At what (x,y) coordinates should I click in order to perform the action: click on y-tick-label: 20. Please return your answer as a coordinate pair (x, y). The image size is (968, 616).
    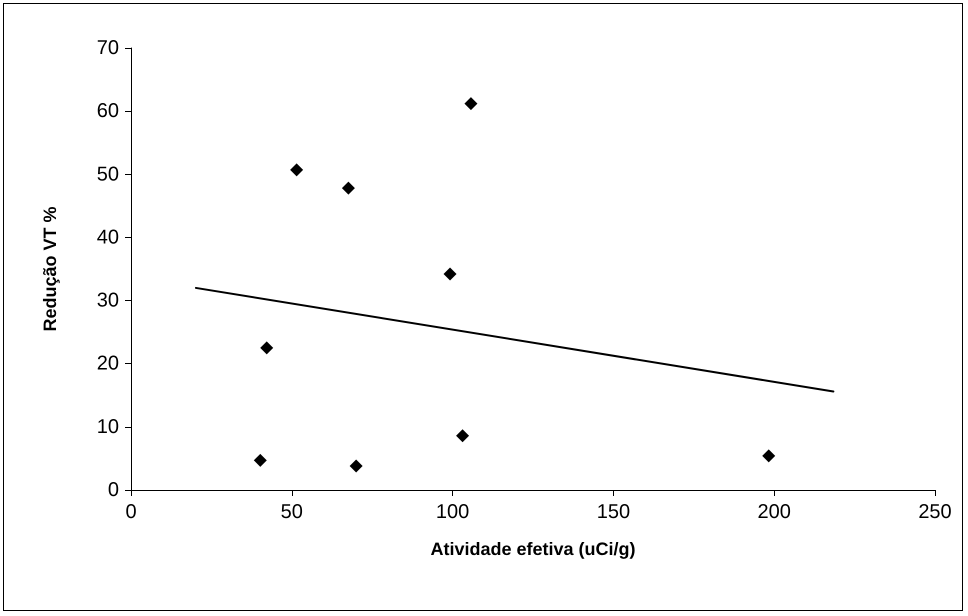
    Looking at the image, I should click on (107, 363).